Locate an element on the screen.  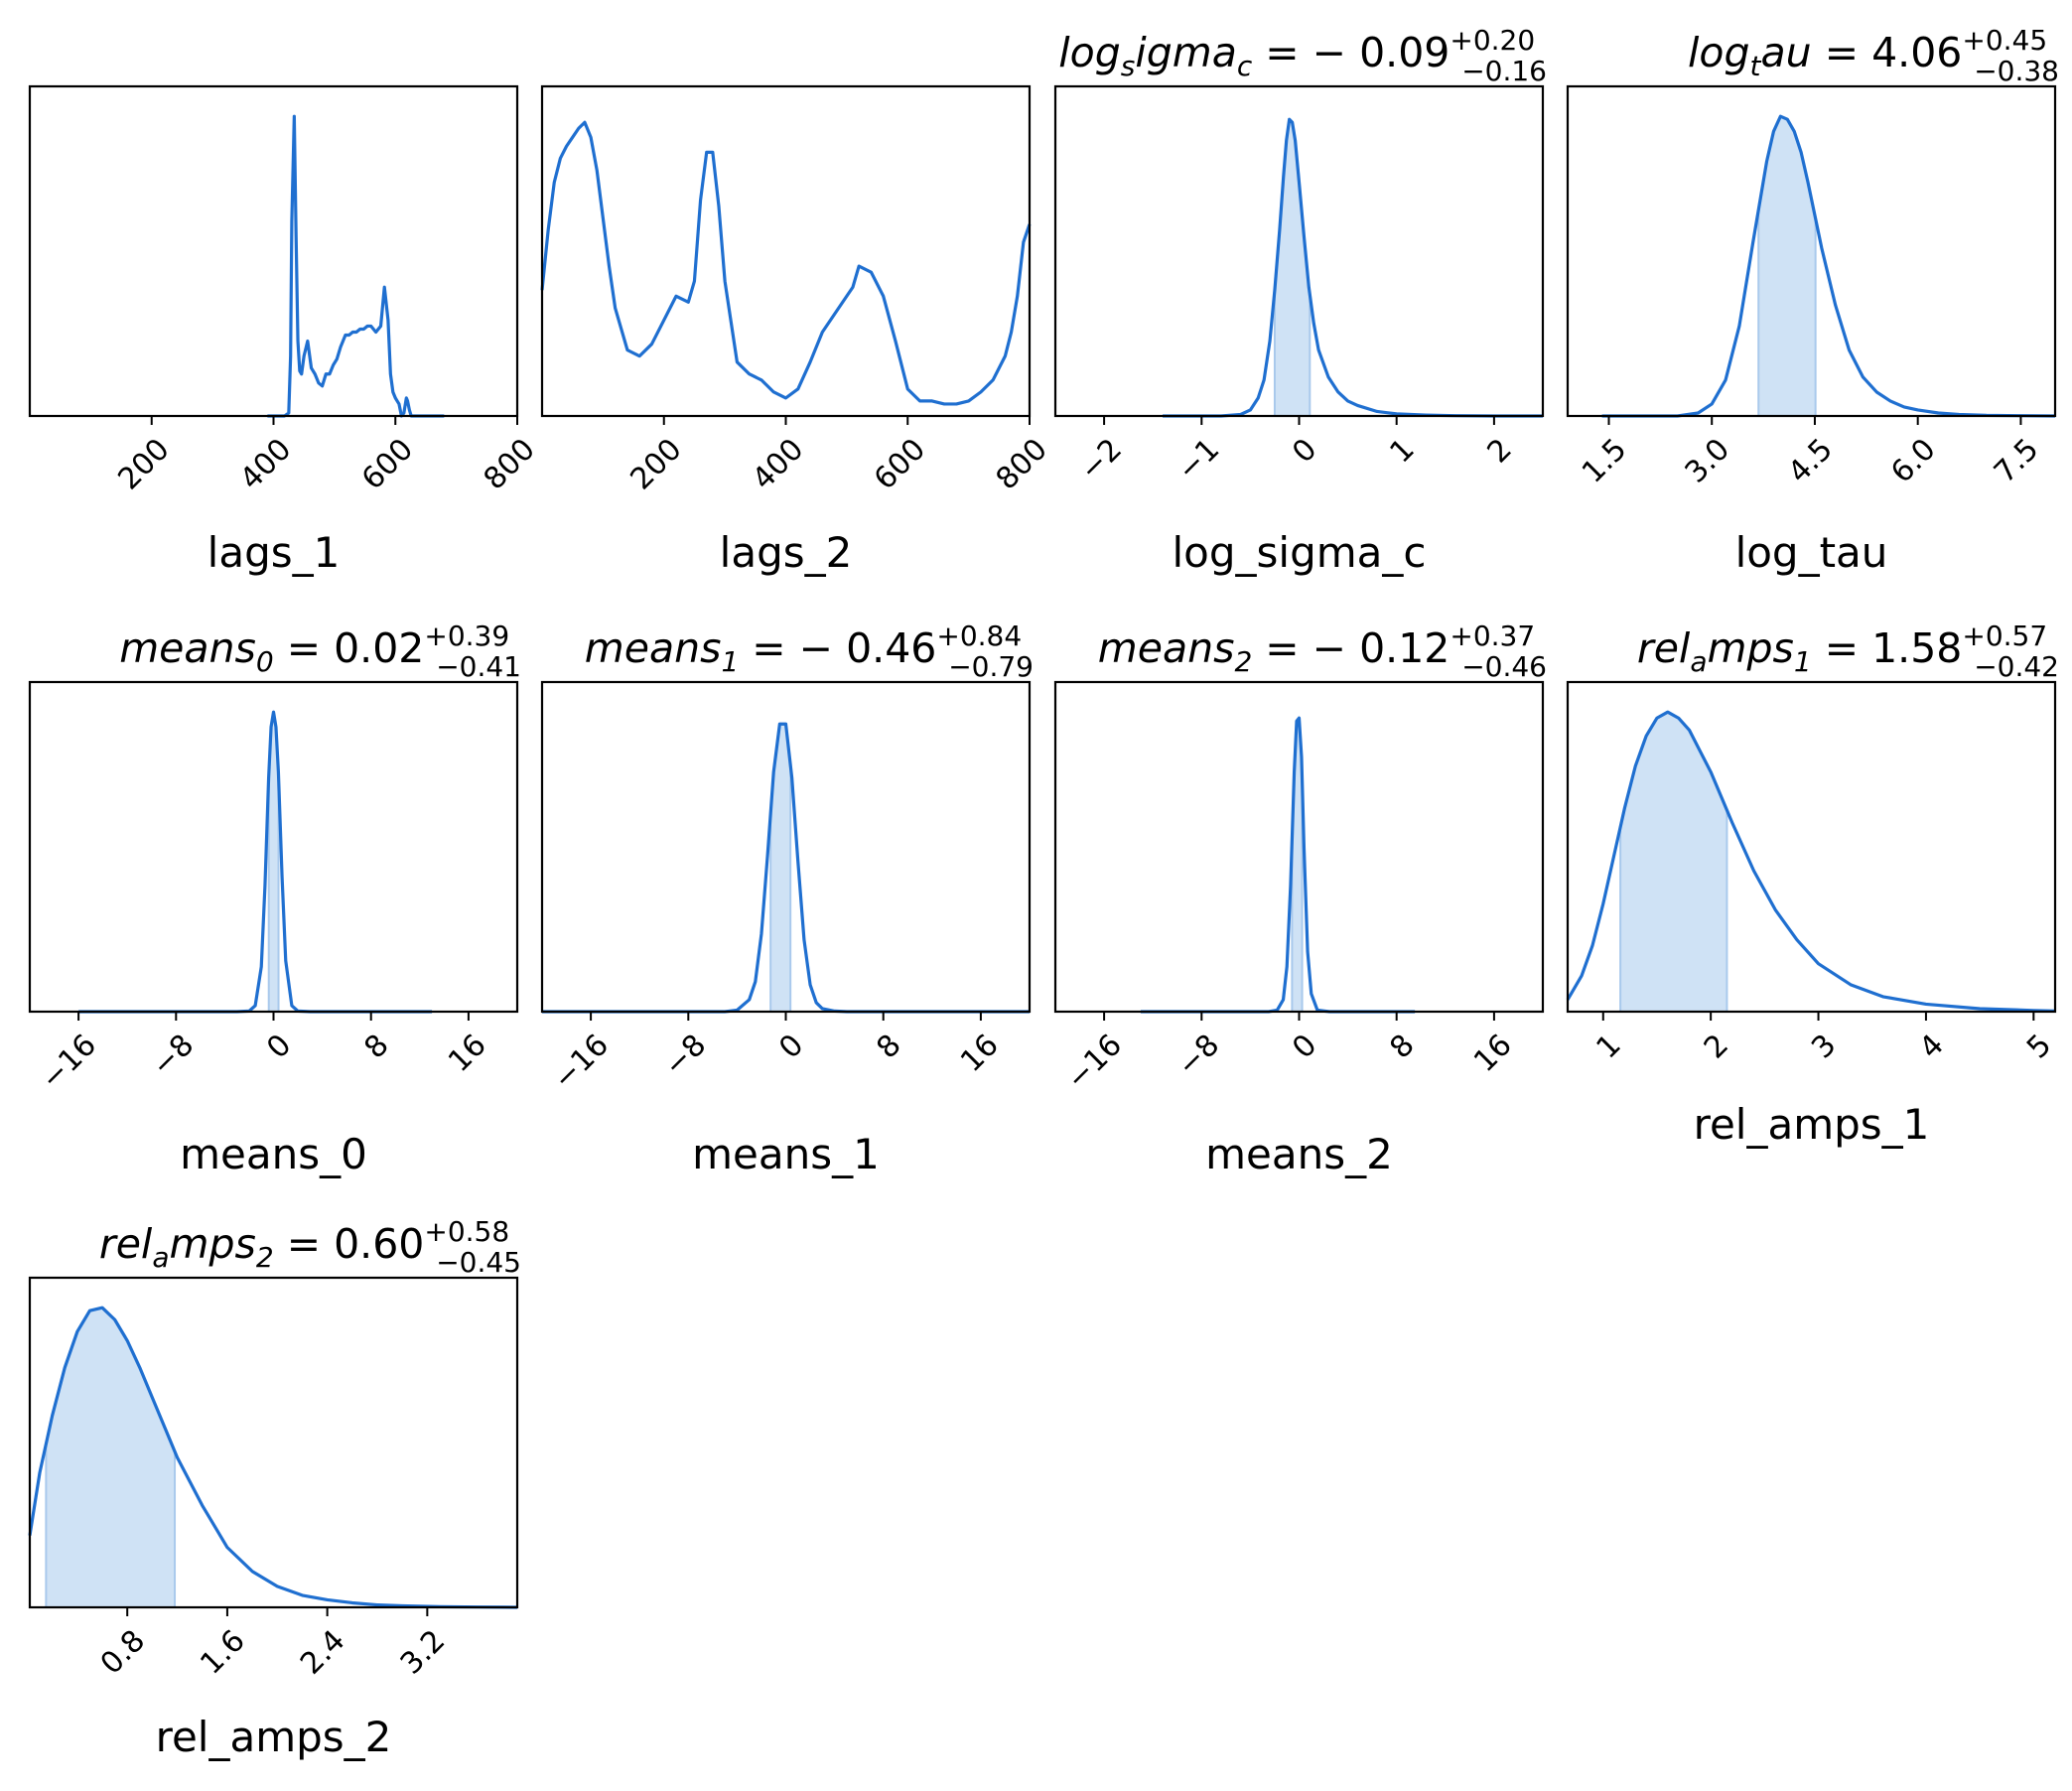
x-tick-label-means_0: −8 is located at coordinates (173, 1055).